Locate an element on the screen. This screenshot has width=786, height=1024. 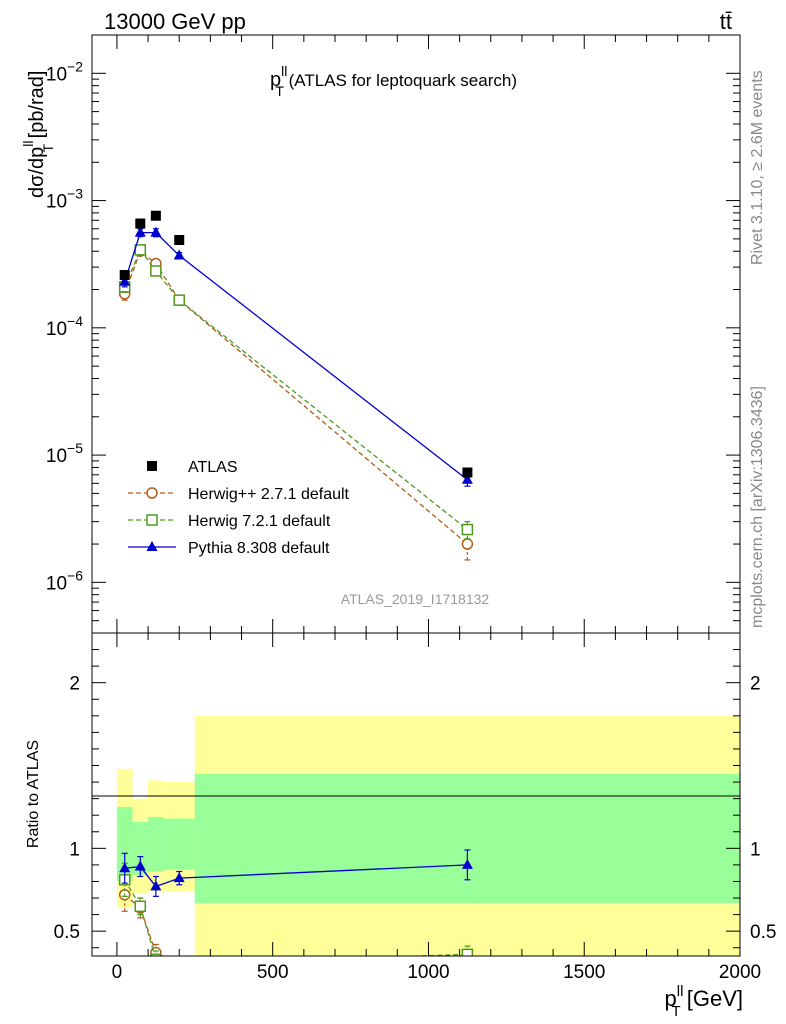
xlabel-sup: ll is located at coordinates (680, 991).